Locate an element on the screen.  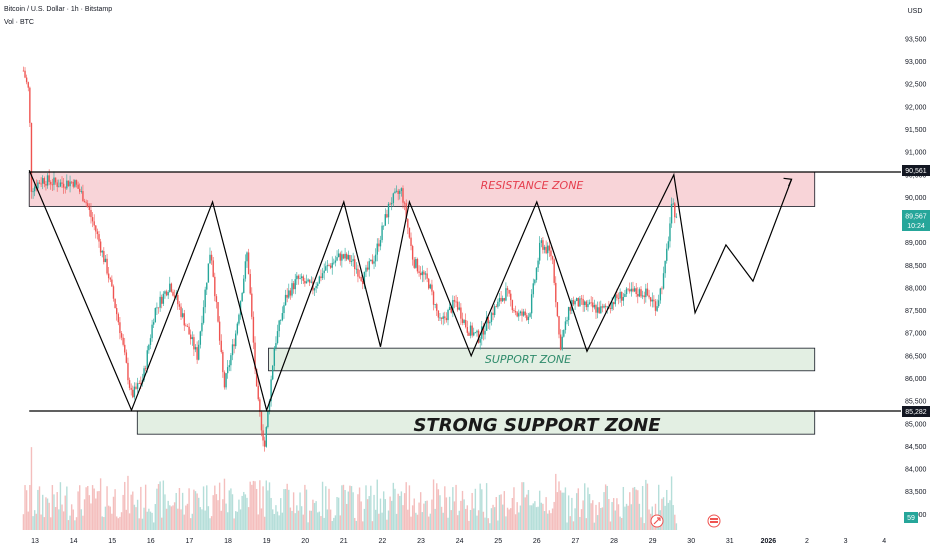
flag-event-icon is located at coordinates (714, 521).